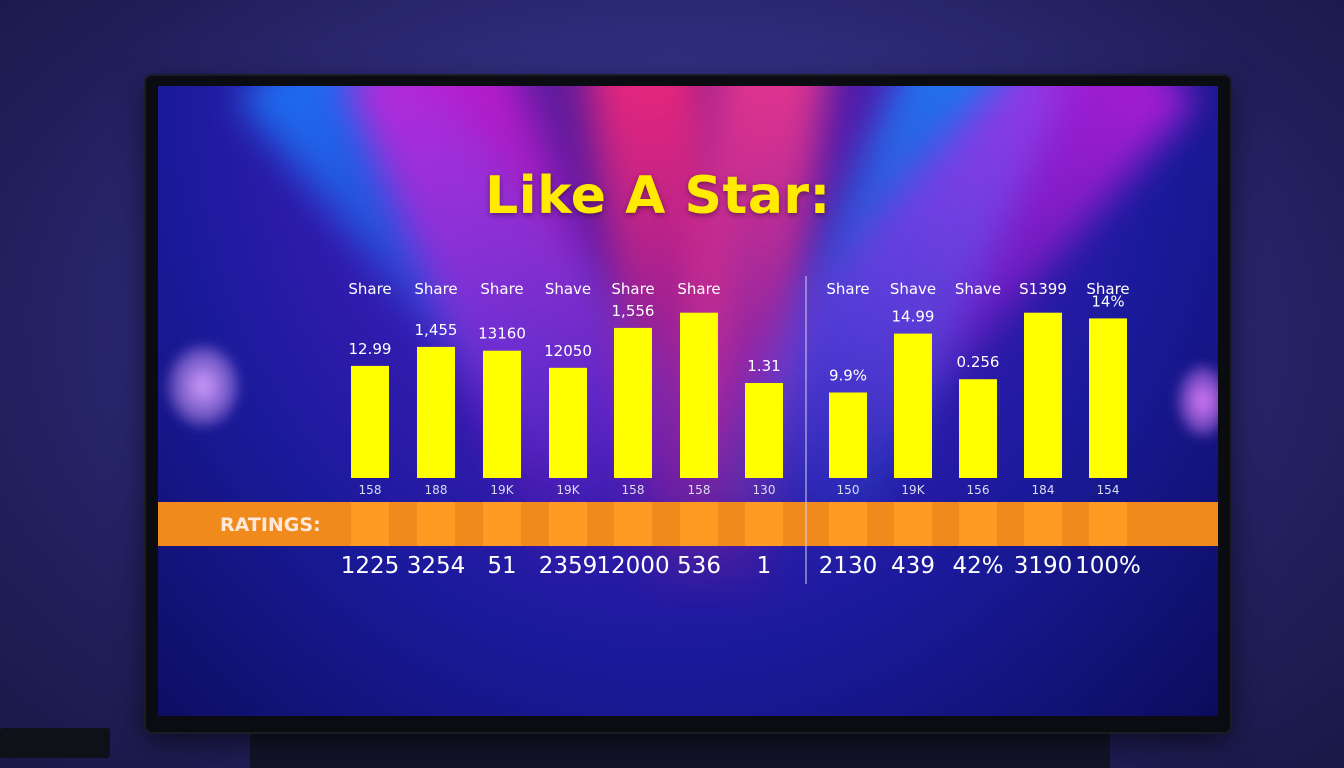 The height and width of the screenshot is (768, 1344). What do you see at coordinates (1108, 490) in the screenshot?
I see `bar-bottom-label: 154` at bounding box center [1108, 490].